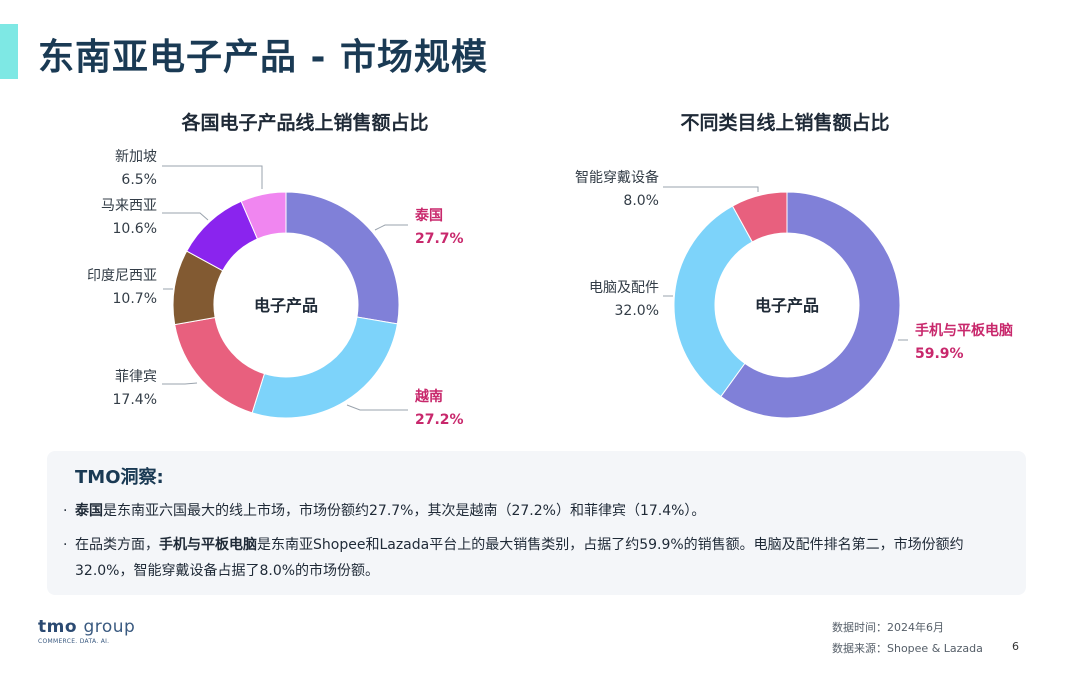 Image resolution: width=1080 pixels, height=675 pixels. I want to click on slice-value-label: 32.0%, so click(637, 311).